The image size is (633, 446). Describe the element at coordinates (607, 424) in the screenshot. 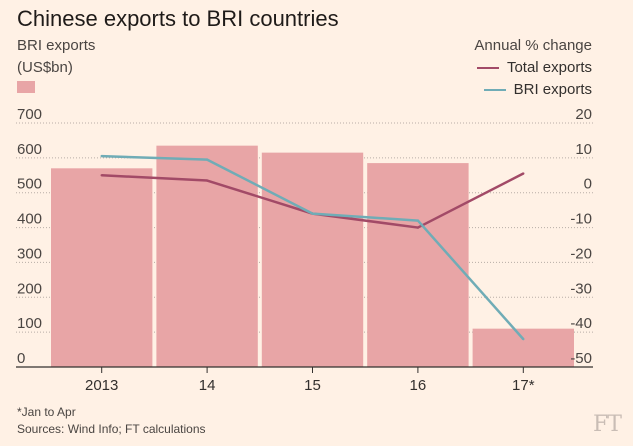

I see `ft-logo: FT` at that location.